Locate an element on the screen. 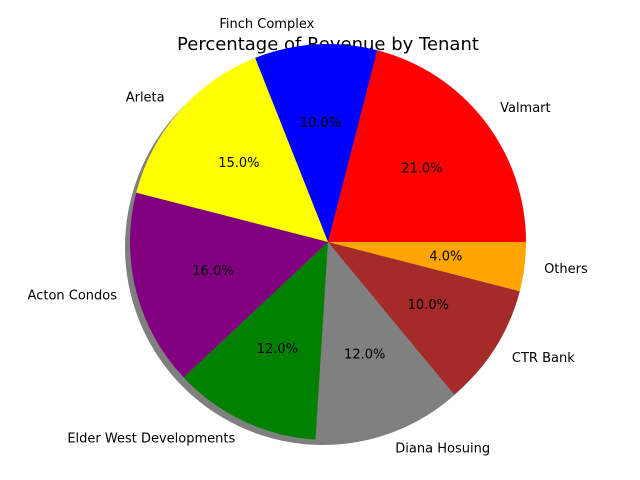 Image resolution: width=640 pixels, height=480 pixels. slice-valmart is located at coordinates (427, 146).